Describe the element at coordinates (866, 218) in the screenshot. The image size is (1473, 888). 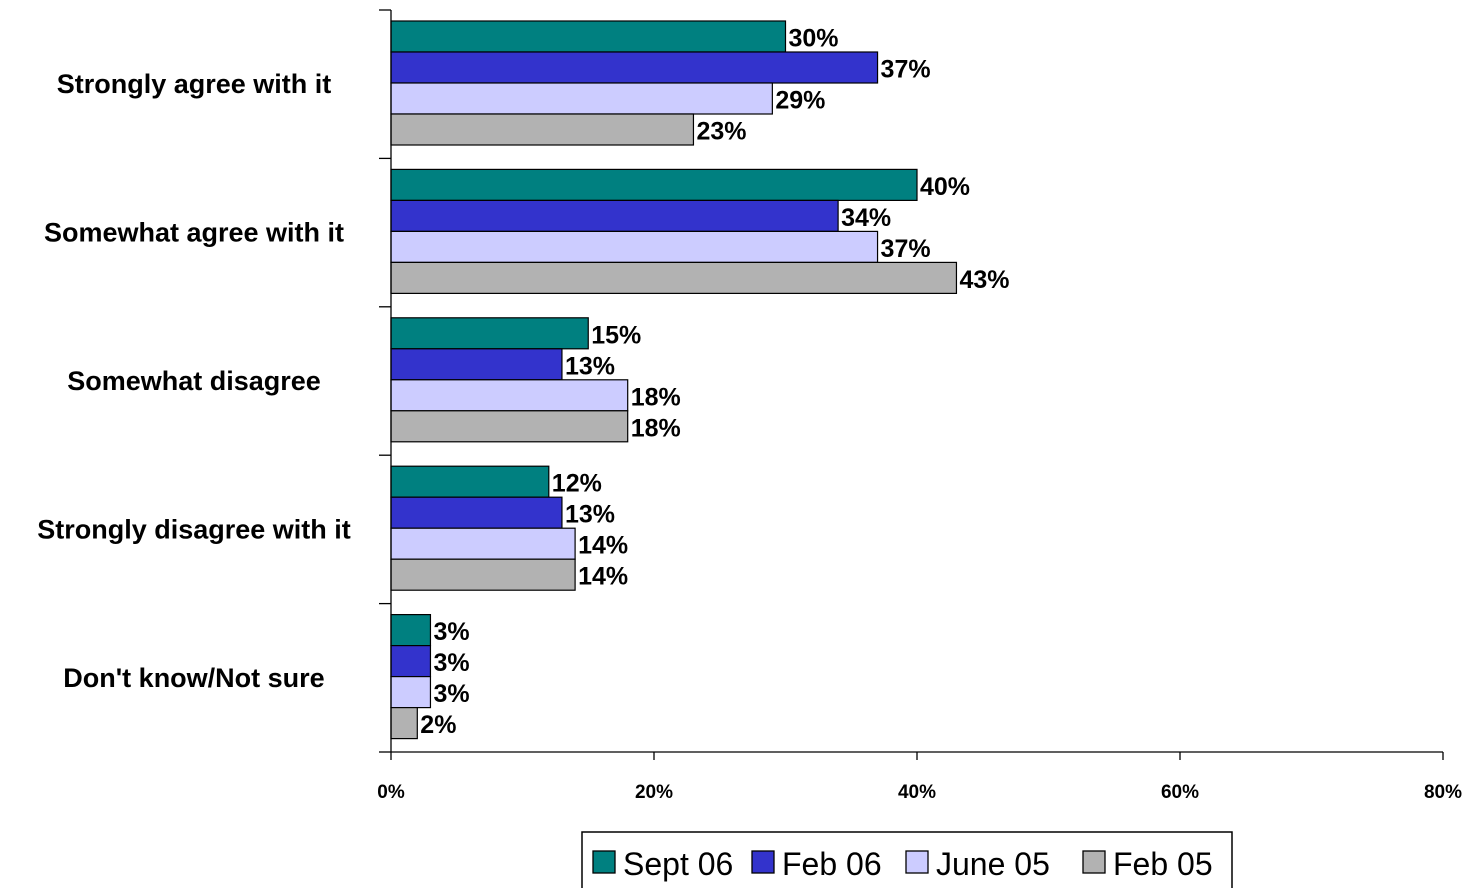
I see `data-label: 34%` at that location.